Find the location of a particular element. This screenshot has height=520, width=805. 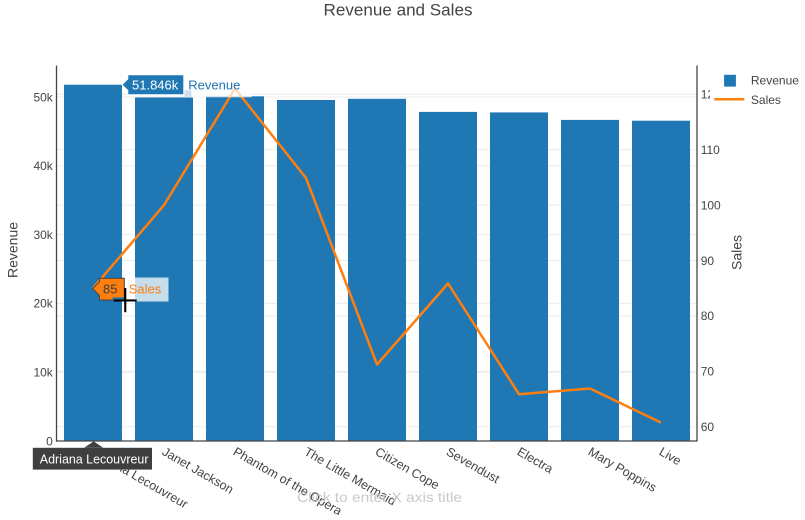

svg-text: Revenue and Sales is located at coordinates (398, 10).